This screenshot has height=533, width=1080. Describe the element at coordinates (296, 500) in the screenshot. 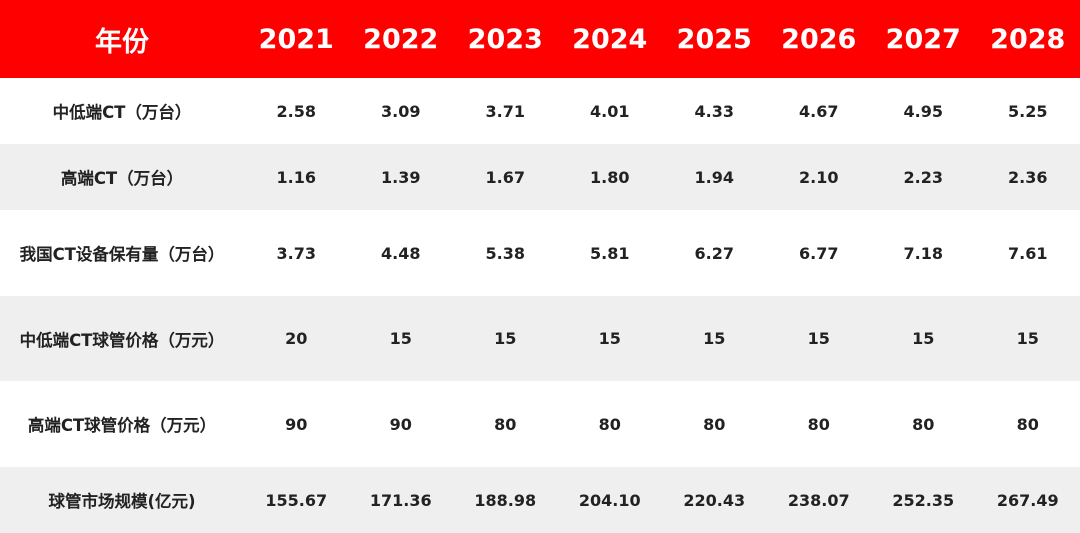

I see `table-cell: 155.67` at that location.